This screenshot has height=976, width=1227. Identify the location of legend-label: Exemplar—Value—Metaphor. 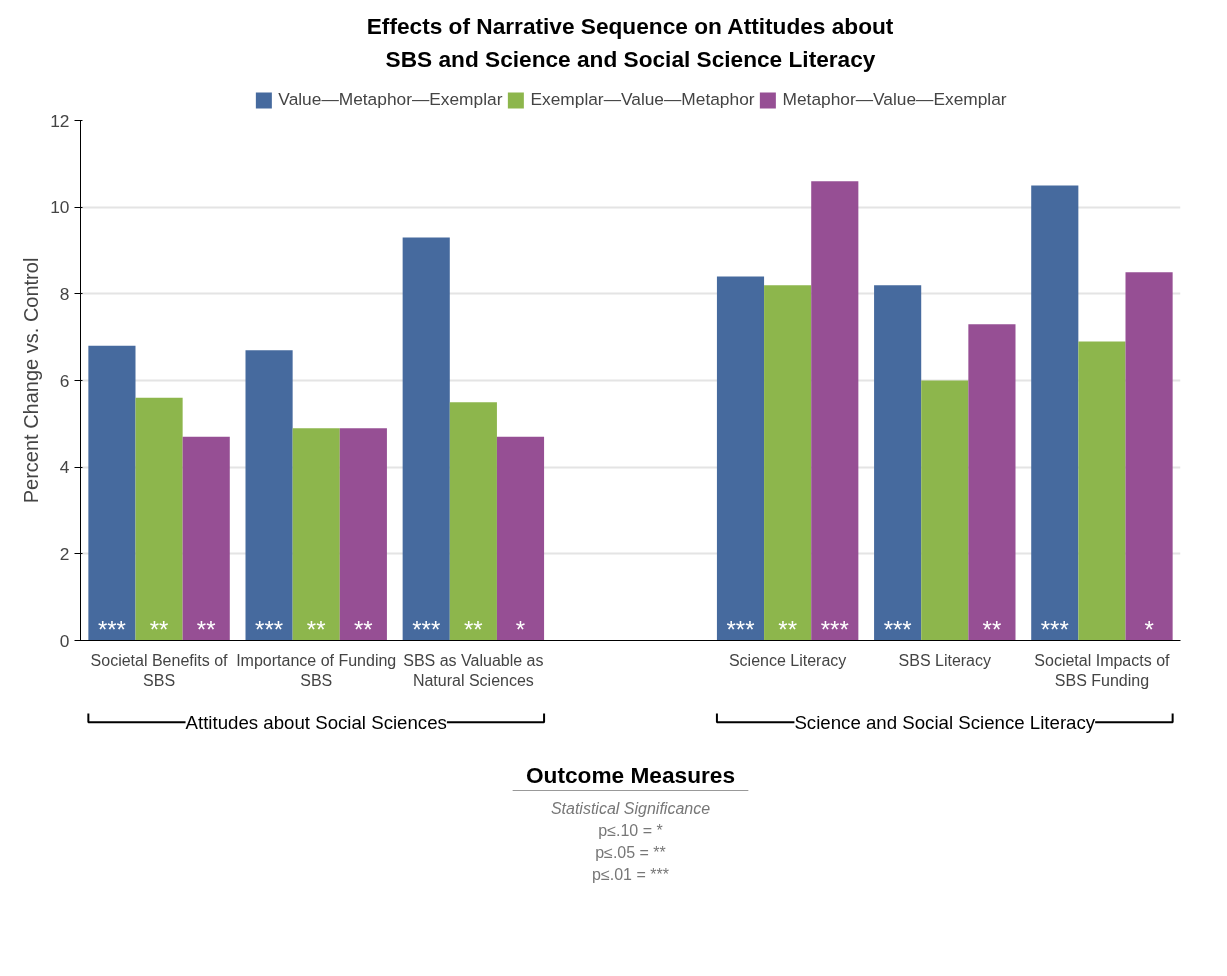
(642, 99).